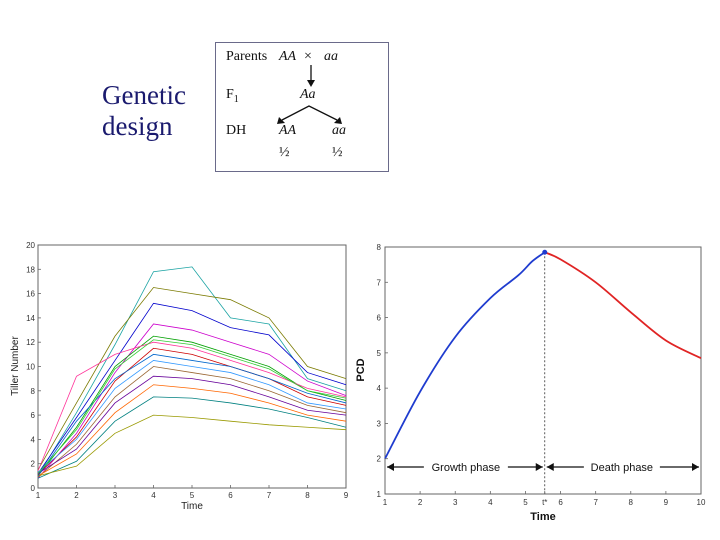 This screenshot has width=720, height=540. What do you see at coordinates (33, 488) in the screenshot?
I see `y-tick-label: 0` at bounding box center [33, 488].